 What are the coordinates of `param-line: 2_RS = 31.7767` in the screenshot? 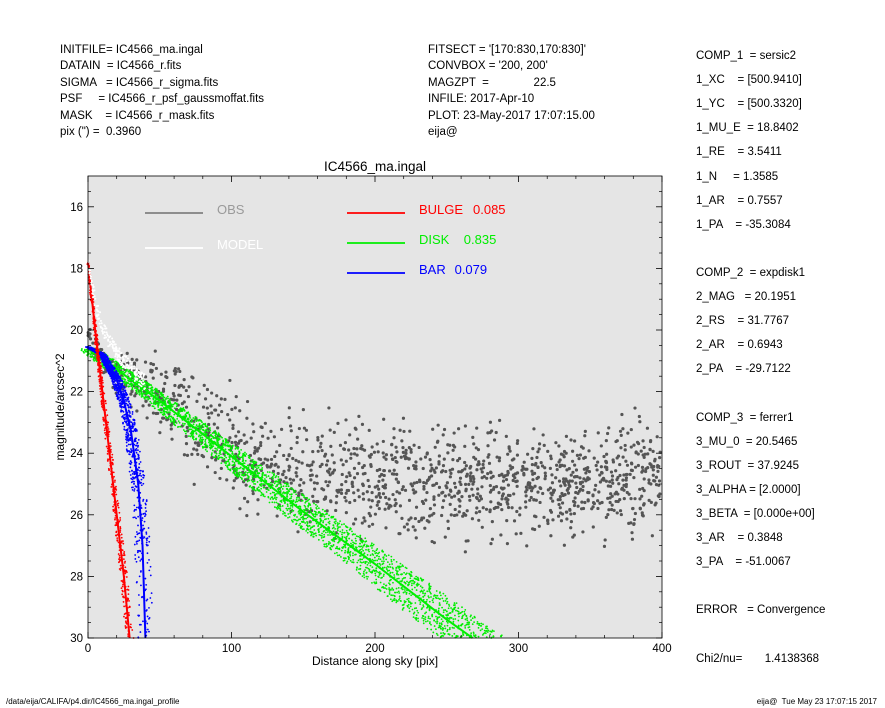 It's located at (743, 321).